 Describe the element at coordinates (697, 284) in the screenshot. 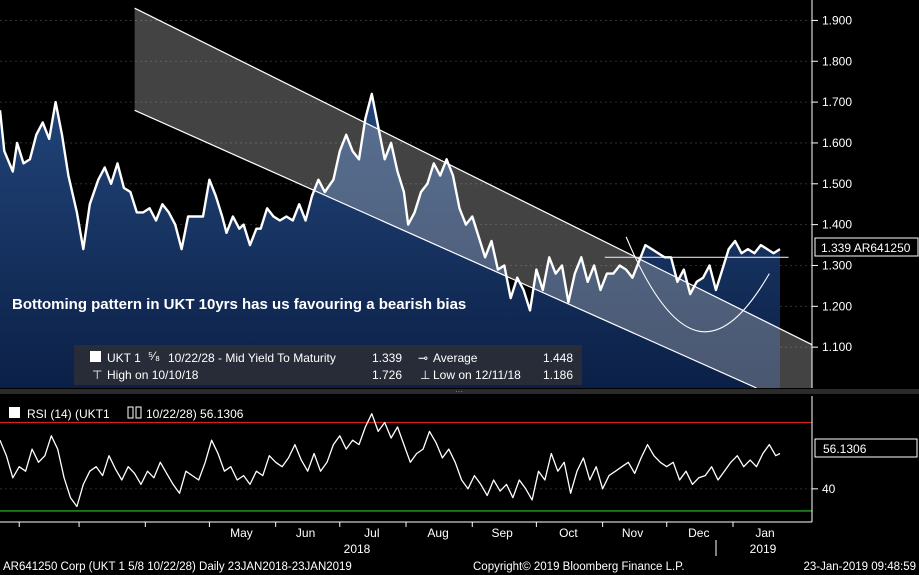

I see `rounding-bottom-curve` at that location.